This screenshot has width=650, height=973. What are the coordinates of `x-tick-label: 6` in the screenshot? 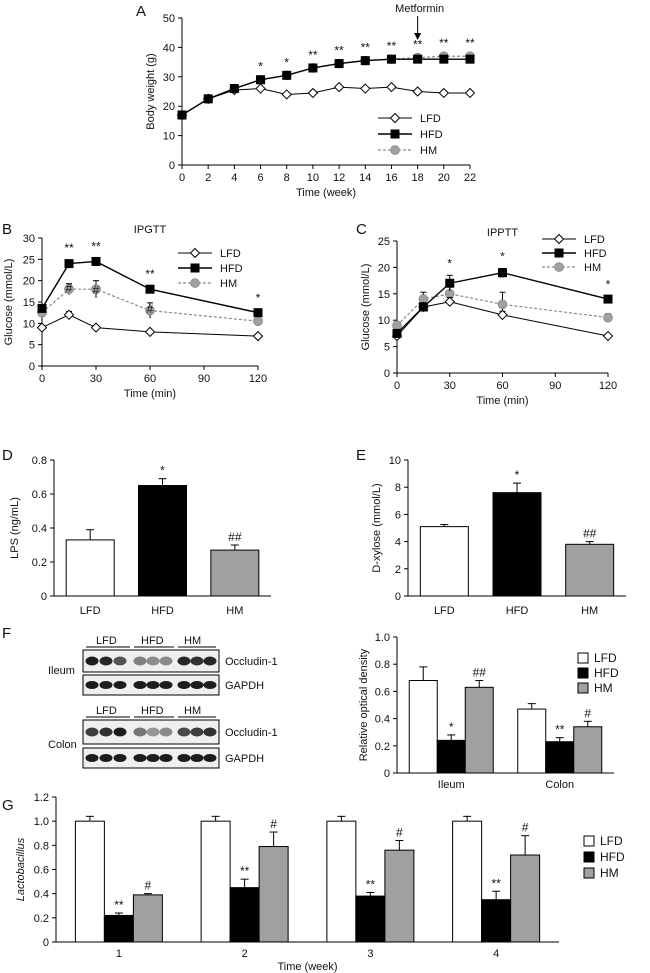 It's located at (260, 178).